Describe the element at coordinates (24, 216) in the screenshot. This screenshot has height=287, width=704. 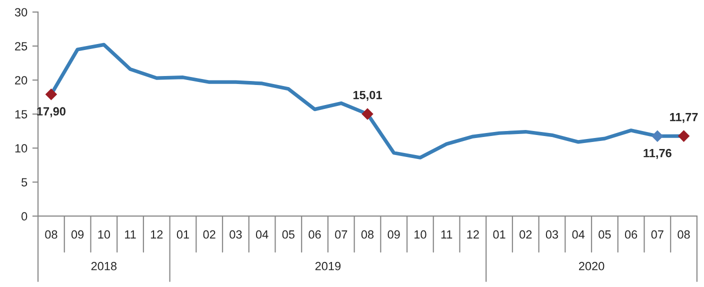
I see `y-tick-label: 0` at that location.